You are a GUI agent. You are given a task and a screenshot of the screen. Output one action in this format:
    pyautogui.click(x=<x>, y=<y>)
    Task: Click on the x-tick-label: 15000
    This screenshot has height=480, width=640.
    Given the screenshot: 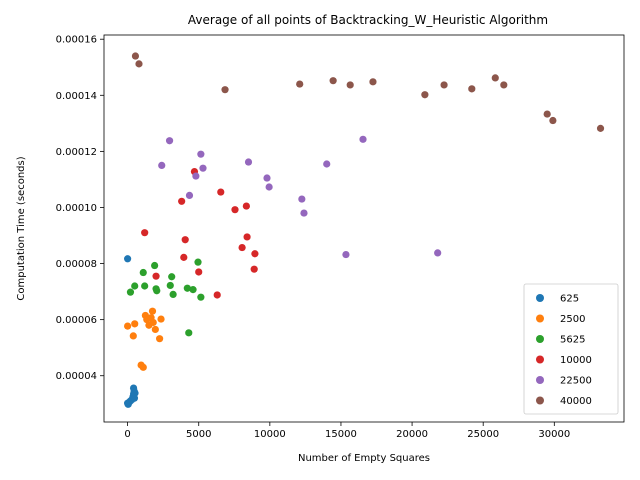 What is the action you would take?
    pyautogui.click(x=341, y=434)
    